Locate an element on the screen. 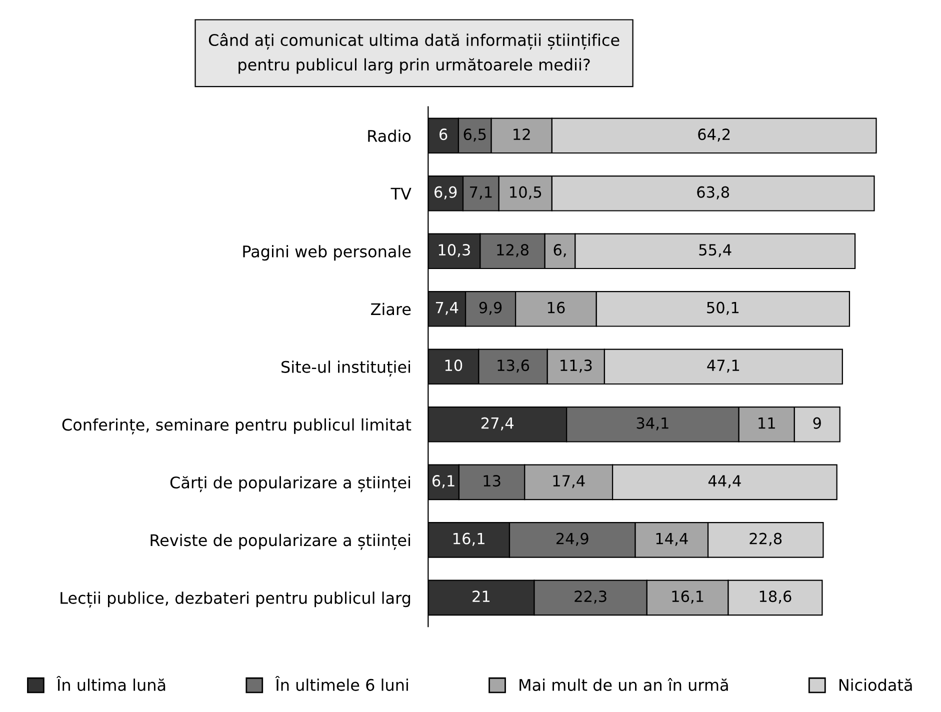 The image size is (941, 712). data-label: 17,4 is located at coordinates (569, 481).